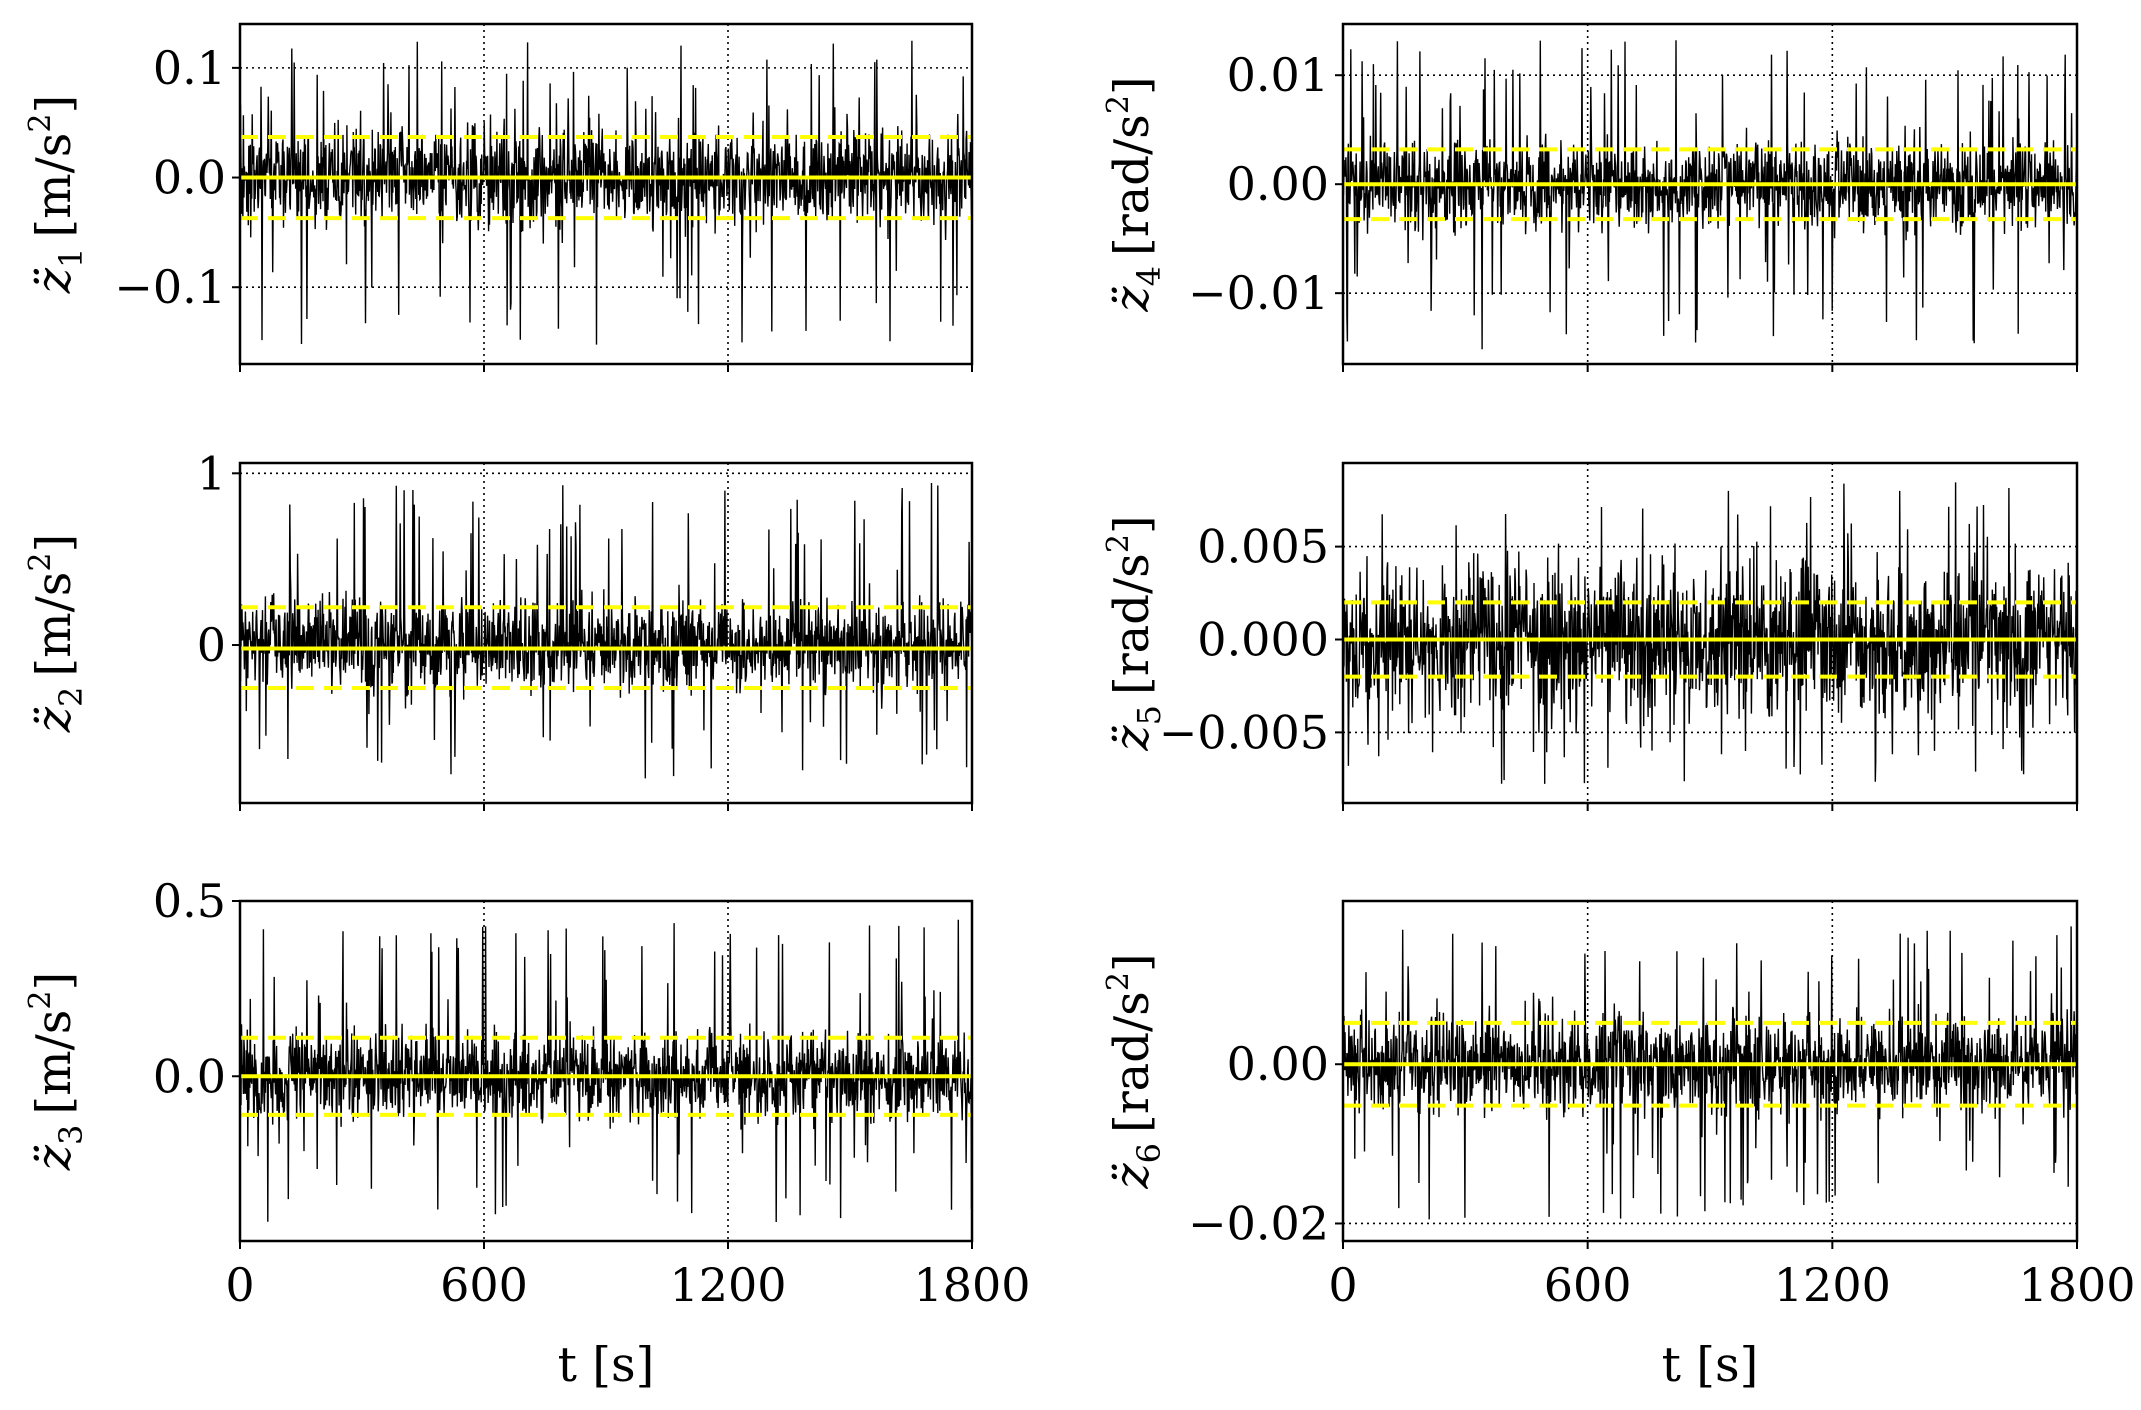 The image size is (2141, 1410). Describe the element at coordinates (1134, 633) in the screenshot. I see `y-axis-label: z̈5[rad/s2]` at that location.